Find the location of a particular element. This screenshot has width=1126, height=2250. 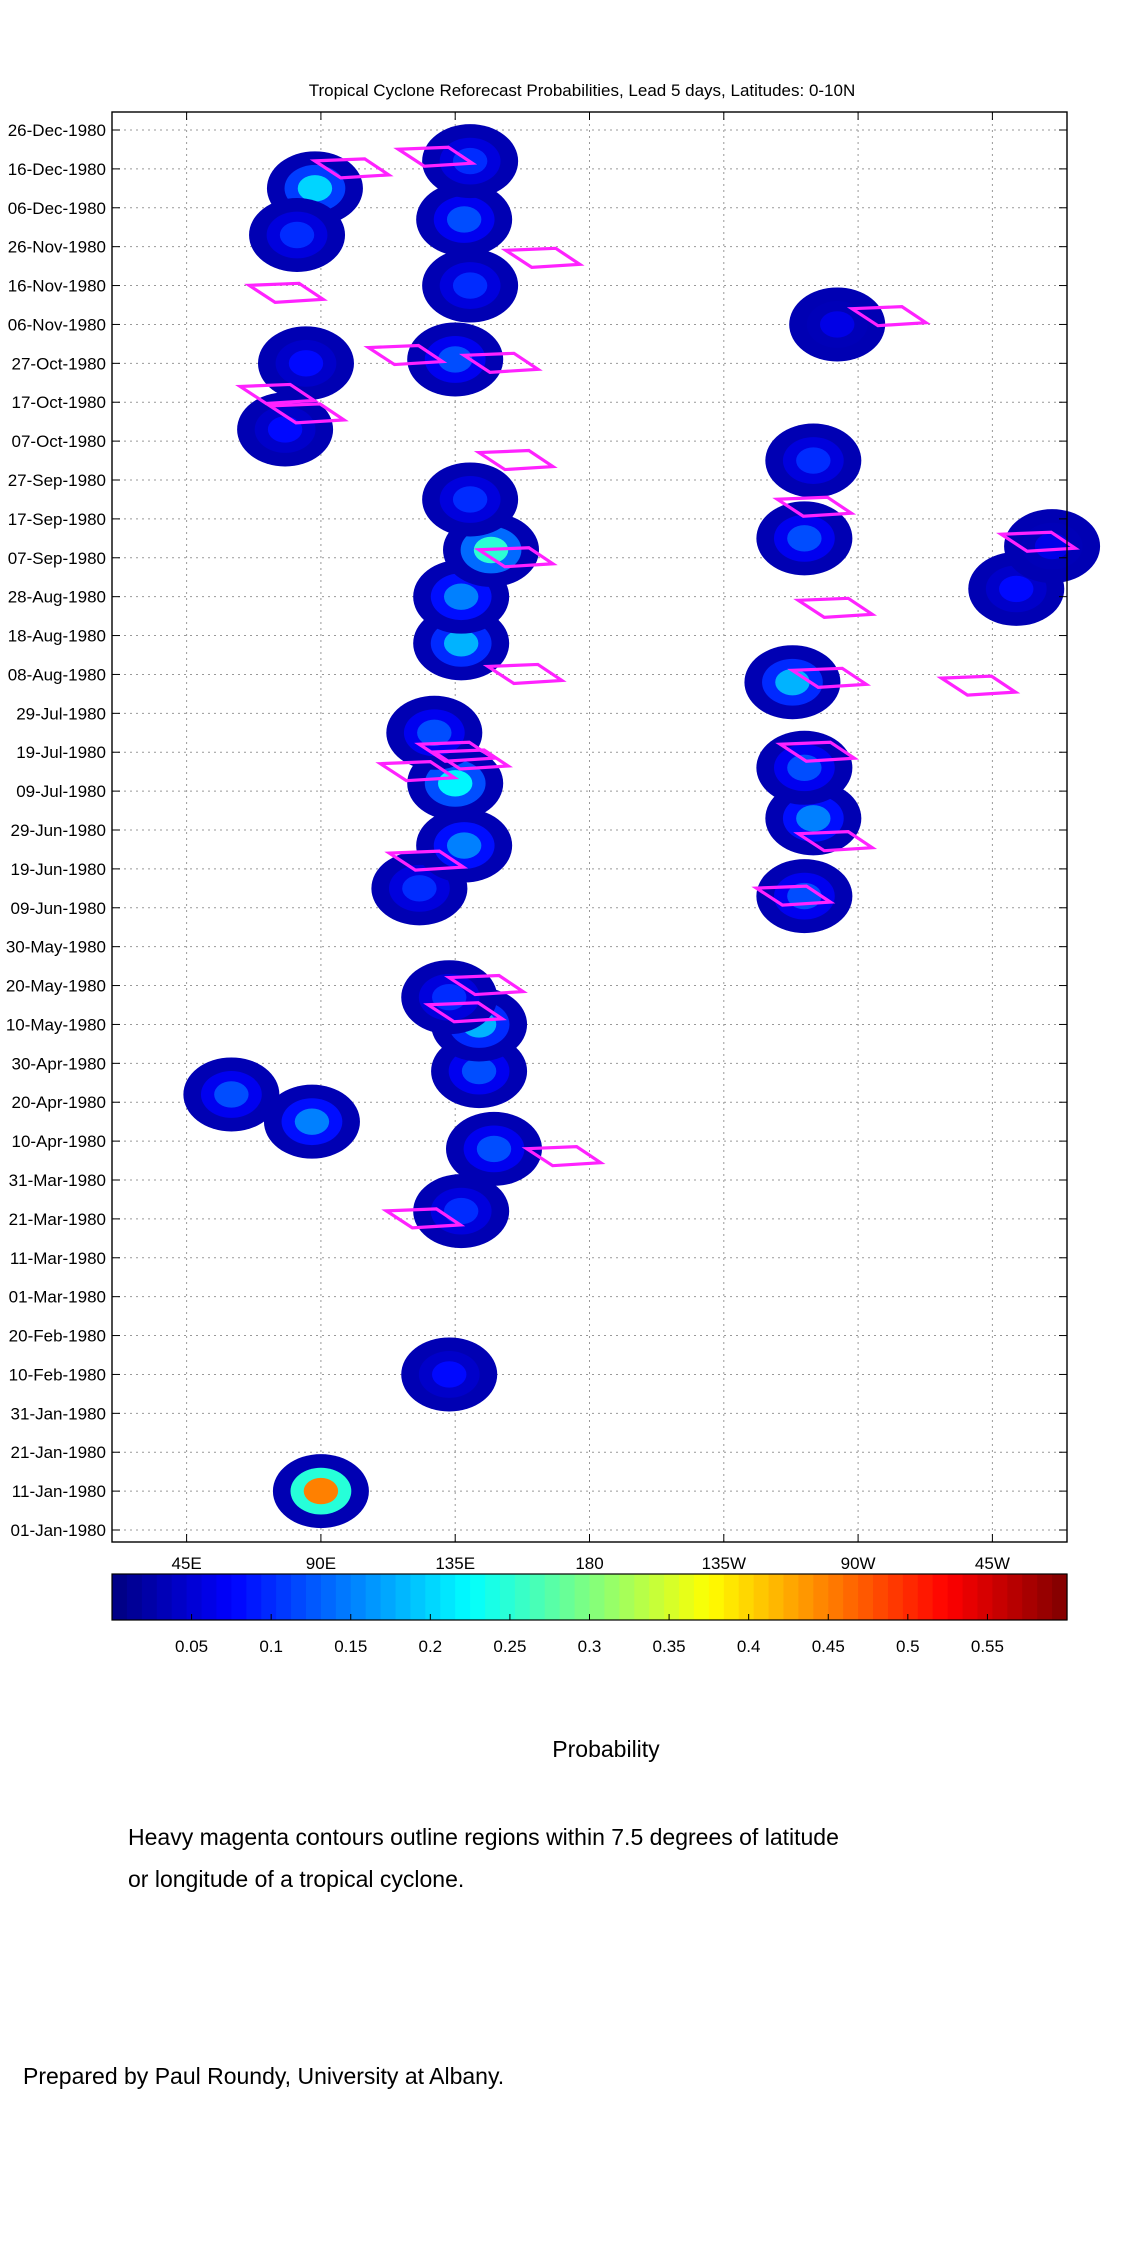

colorbar-ticks: 0.05 0.1 0.15 0.2 0.25 0.3 0.35 0.4 0.45 0.5 0.55 is located at coordinates (589, 1635).